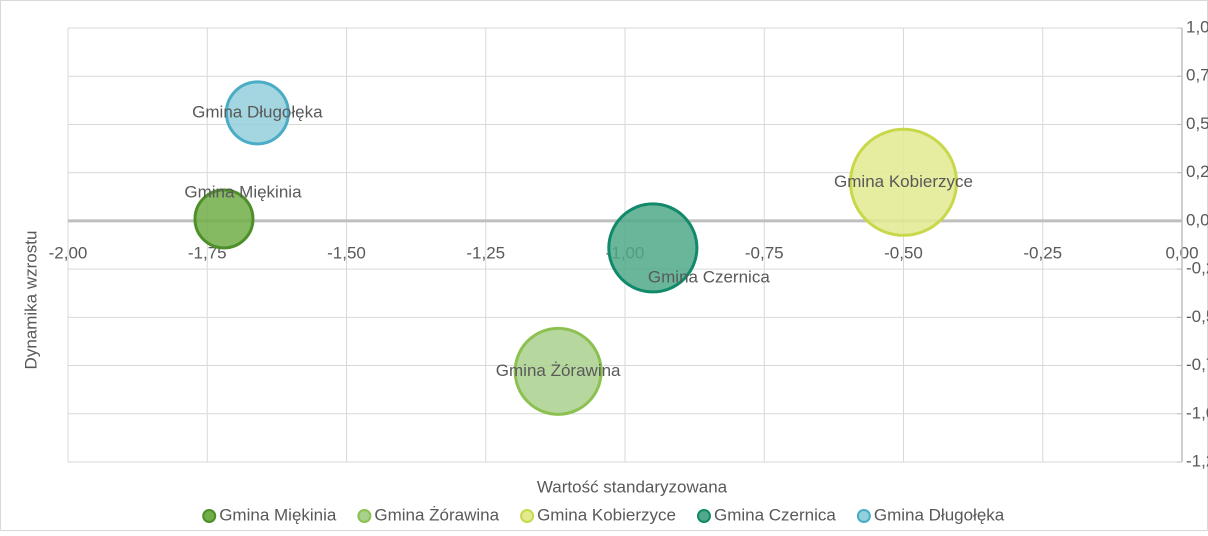 The height and width of the screenshot is (536, 1208). I want to click on legend-label: Gmina Czernica, so click(775, 514).